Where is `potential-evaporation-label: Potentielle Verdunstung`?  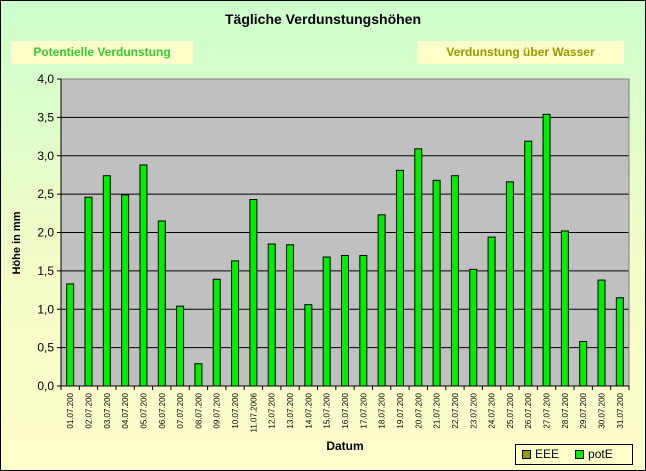
potential-evaporation-label: Potentielle Verdunstung is located at coordinates (102, 52).